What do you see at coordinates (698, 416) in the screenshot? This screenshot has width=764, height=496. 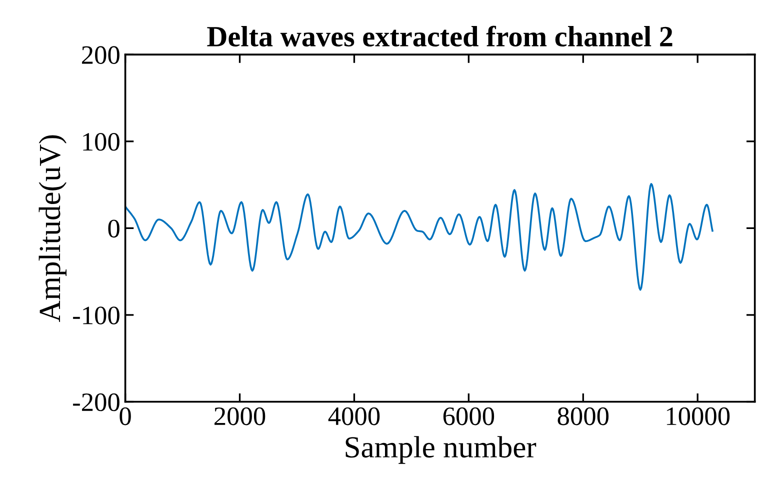 I see `x-tick-label: 10000` at bounding box center [698, 416].